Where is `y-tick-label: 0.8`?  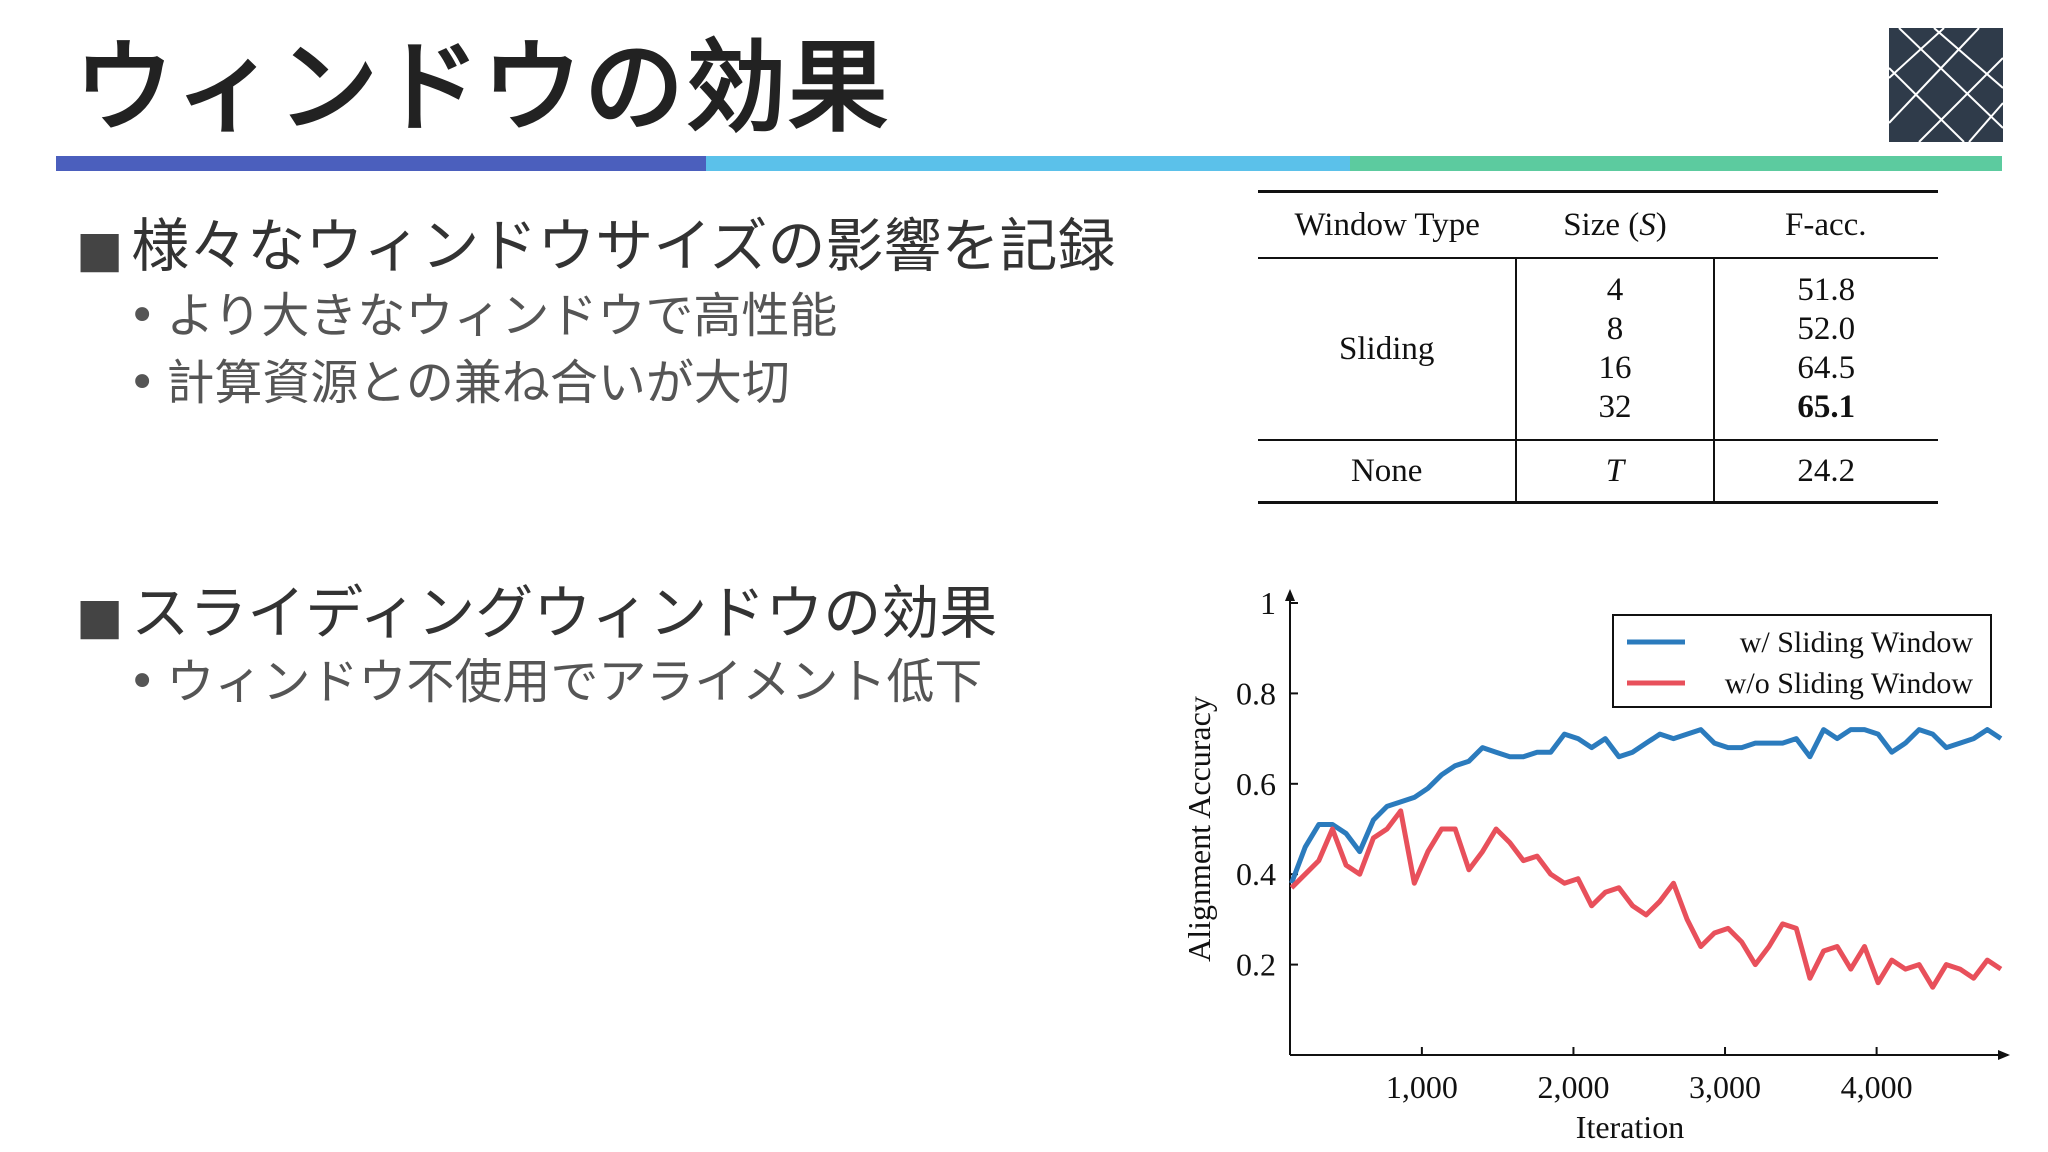
y-tick-label: 0.8 is located at coordinates (1256, 693).